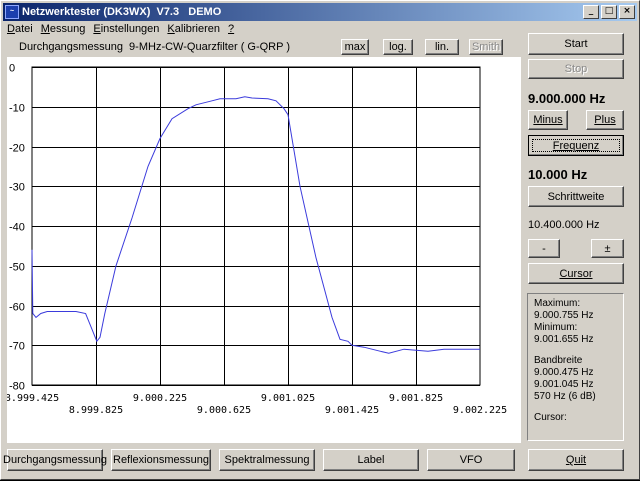 The width and height of the screenshot is (640, 481). I want to click on y-tick-label: -30, so click(17, 188).